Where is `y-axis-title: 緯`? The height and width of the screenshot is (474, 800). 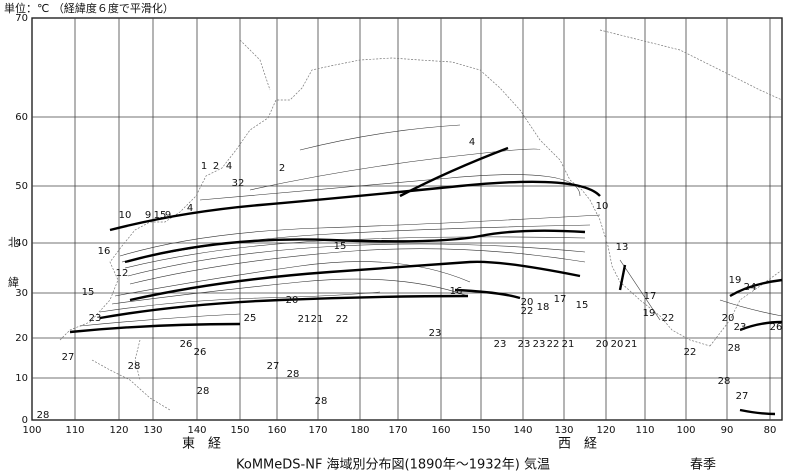
y-axis-title: 緯 is located at coordinates (13, 282).